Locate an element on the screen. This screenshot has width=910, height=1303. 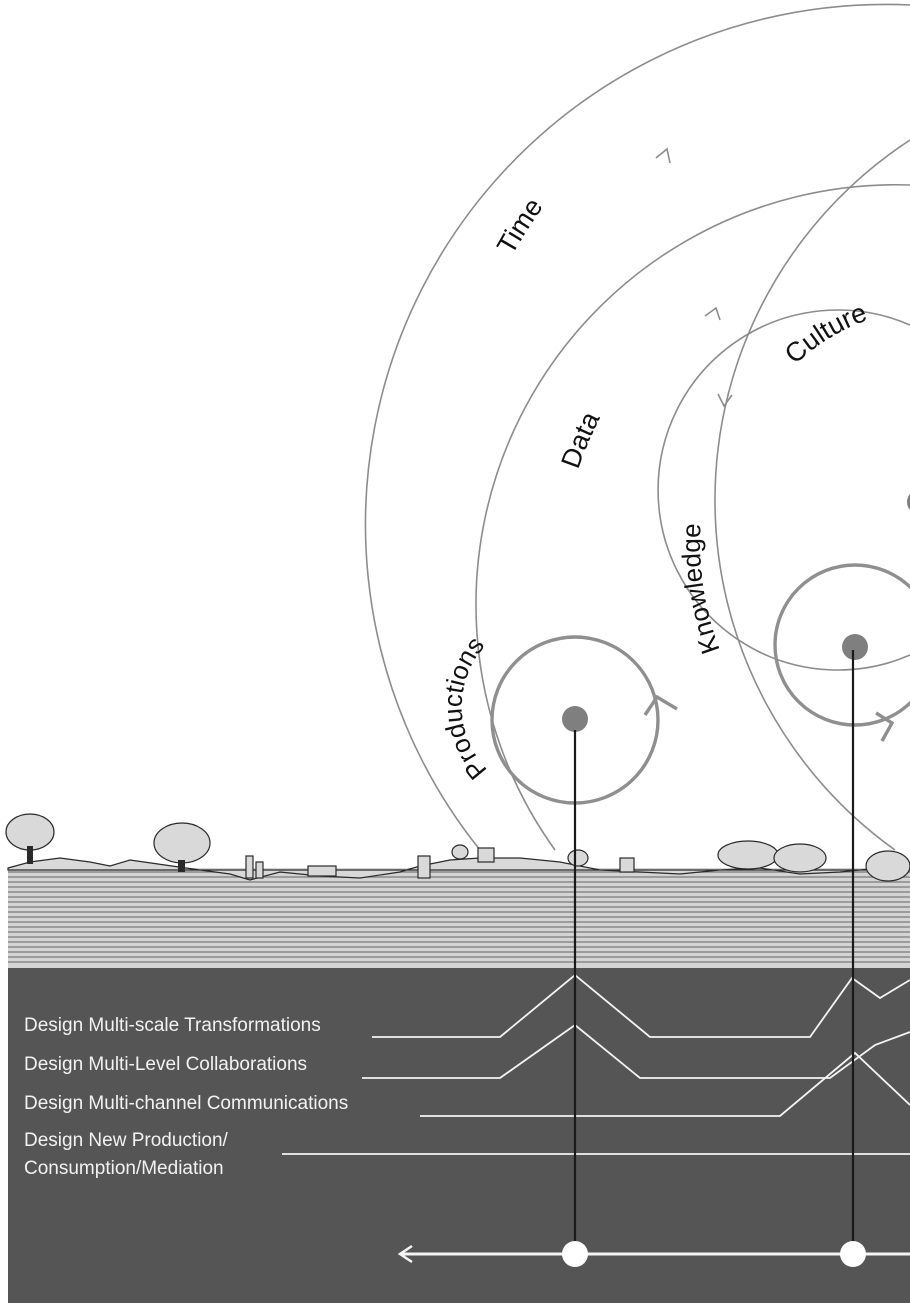
multi-scale-wave is located at coordinates (641, 1005).